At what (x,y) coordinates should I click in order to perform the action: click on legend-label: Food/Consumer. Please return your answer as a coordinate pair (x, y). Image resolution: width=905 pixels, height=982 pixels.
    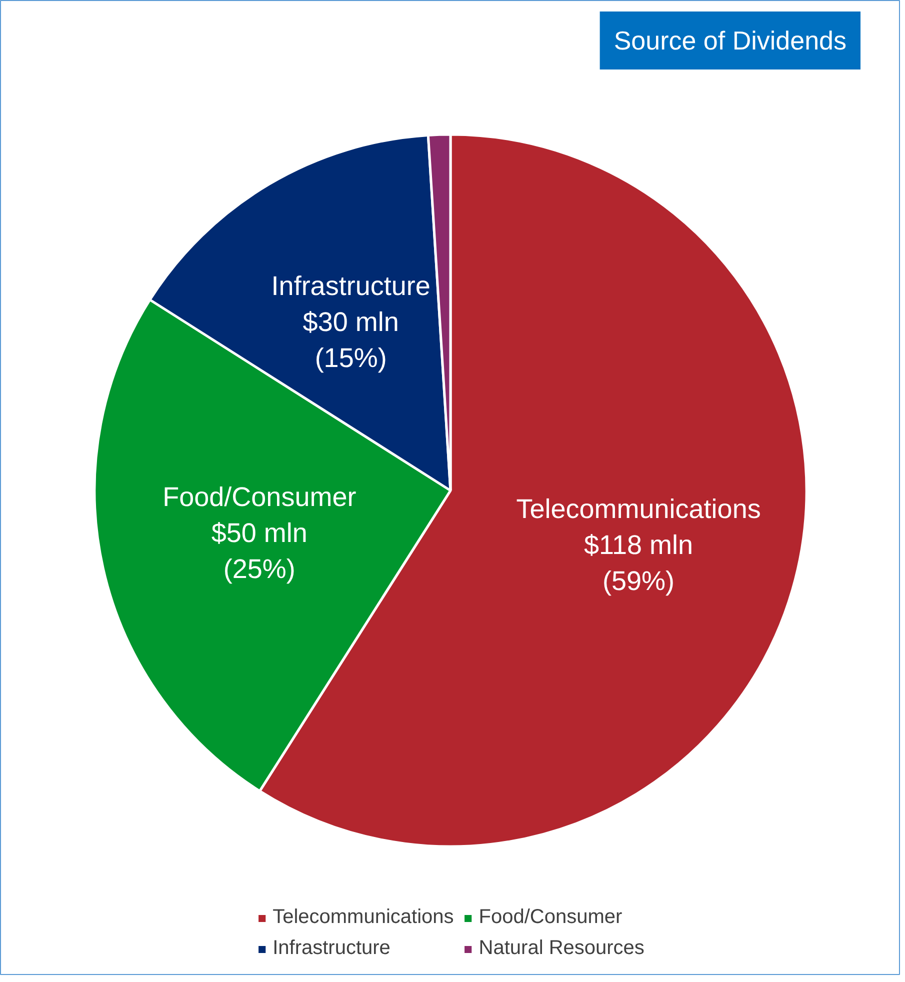
    Looking at the image, I should click on (550, 917).